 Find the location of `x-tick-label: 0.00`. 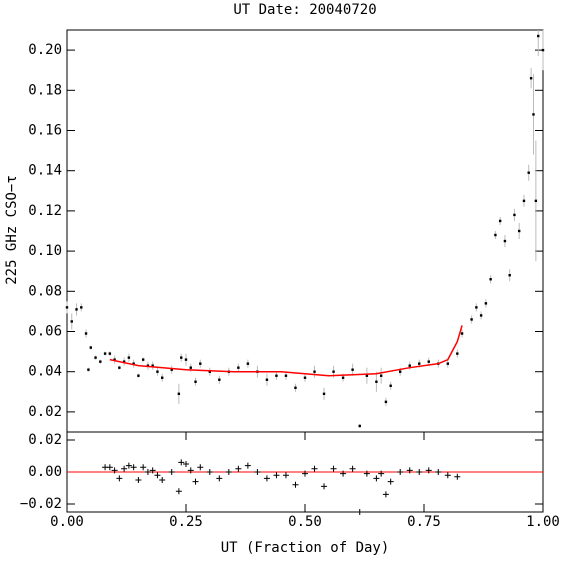

x-tick-label: 0.00 is located at coordinates (67, 522).